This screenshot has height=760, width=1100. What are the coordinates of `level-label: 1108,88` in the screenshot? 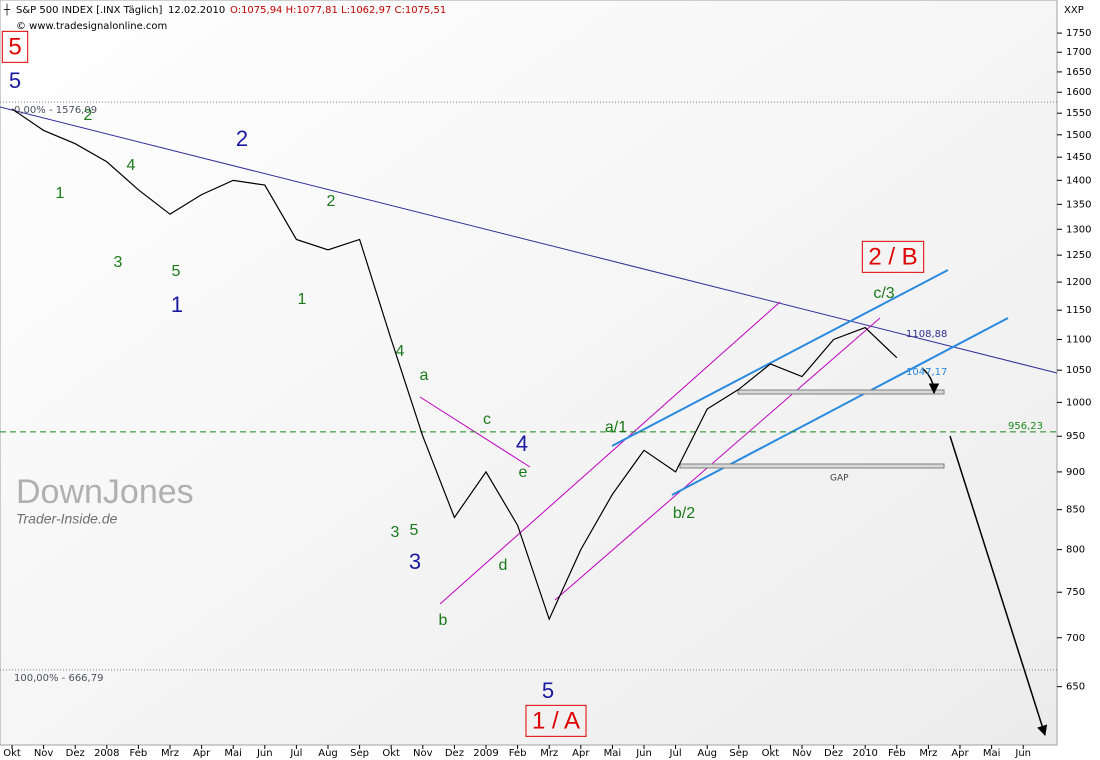 It's located at (926, 334).